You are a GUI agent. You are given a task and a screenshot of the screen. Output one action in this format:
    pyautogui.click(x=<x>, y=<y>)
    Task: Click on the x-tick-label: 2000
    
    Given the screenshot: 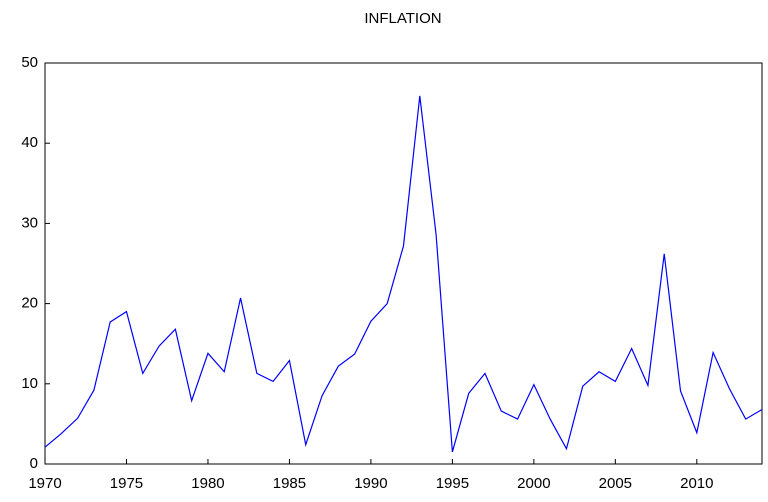 What is the action you would take?
    pyautogui.click(x=533, y=483)
    